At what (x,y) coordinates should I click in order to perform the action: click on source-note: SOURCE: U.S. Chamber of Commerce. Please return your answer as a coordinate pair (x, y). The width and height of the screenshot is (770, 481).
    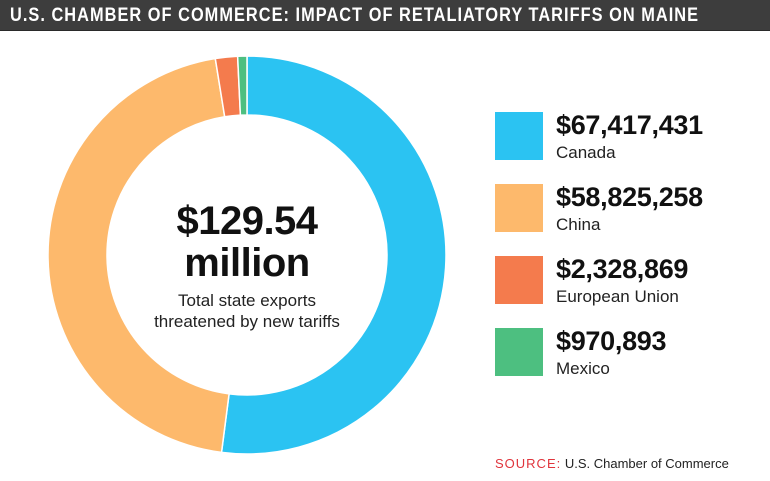
    Looking at the image, I should click on (612, 463).